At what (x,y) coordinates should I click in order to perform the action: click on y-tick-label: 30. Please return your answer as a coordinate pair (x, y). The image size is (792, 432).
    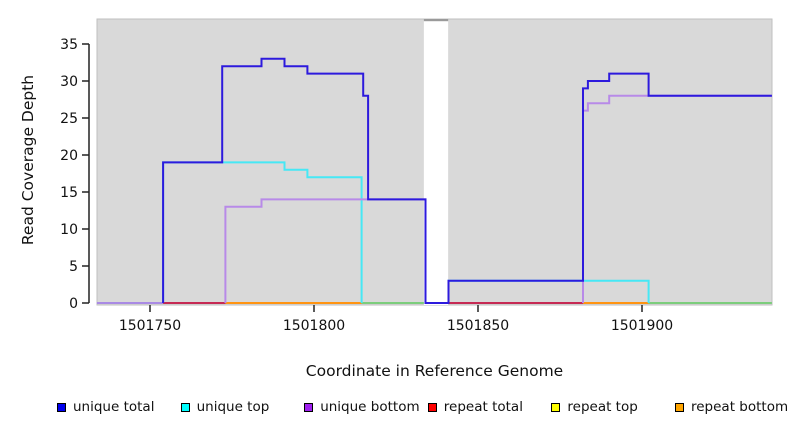
    Looking at the image, I should click on (69, 82).